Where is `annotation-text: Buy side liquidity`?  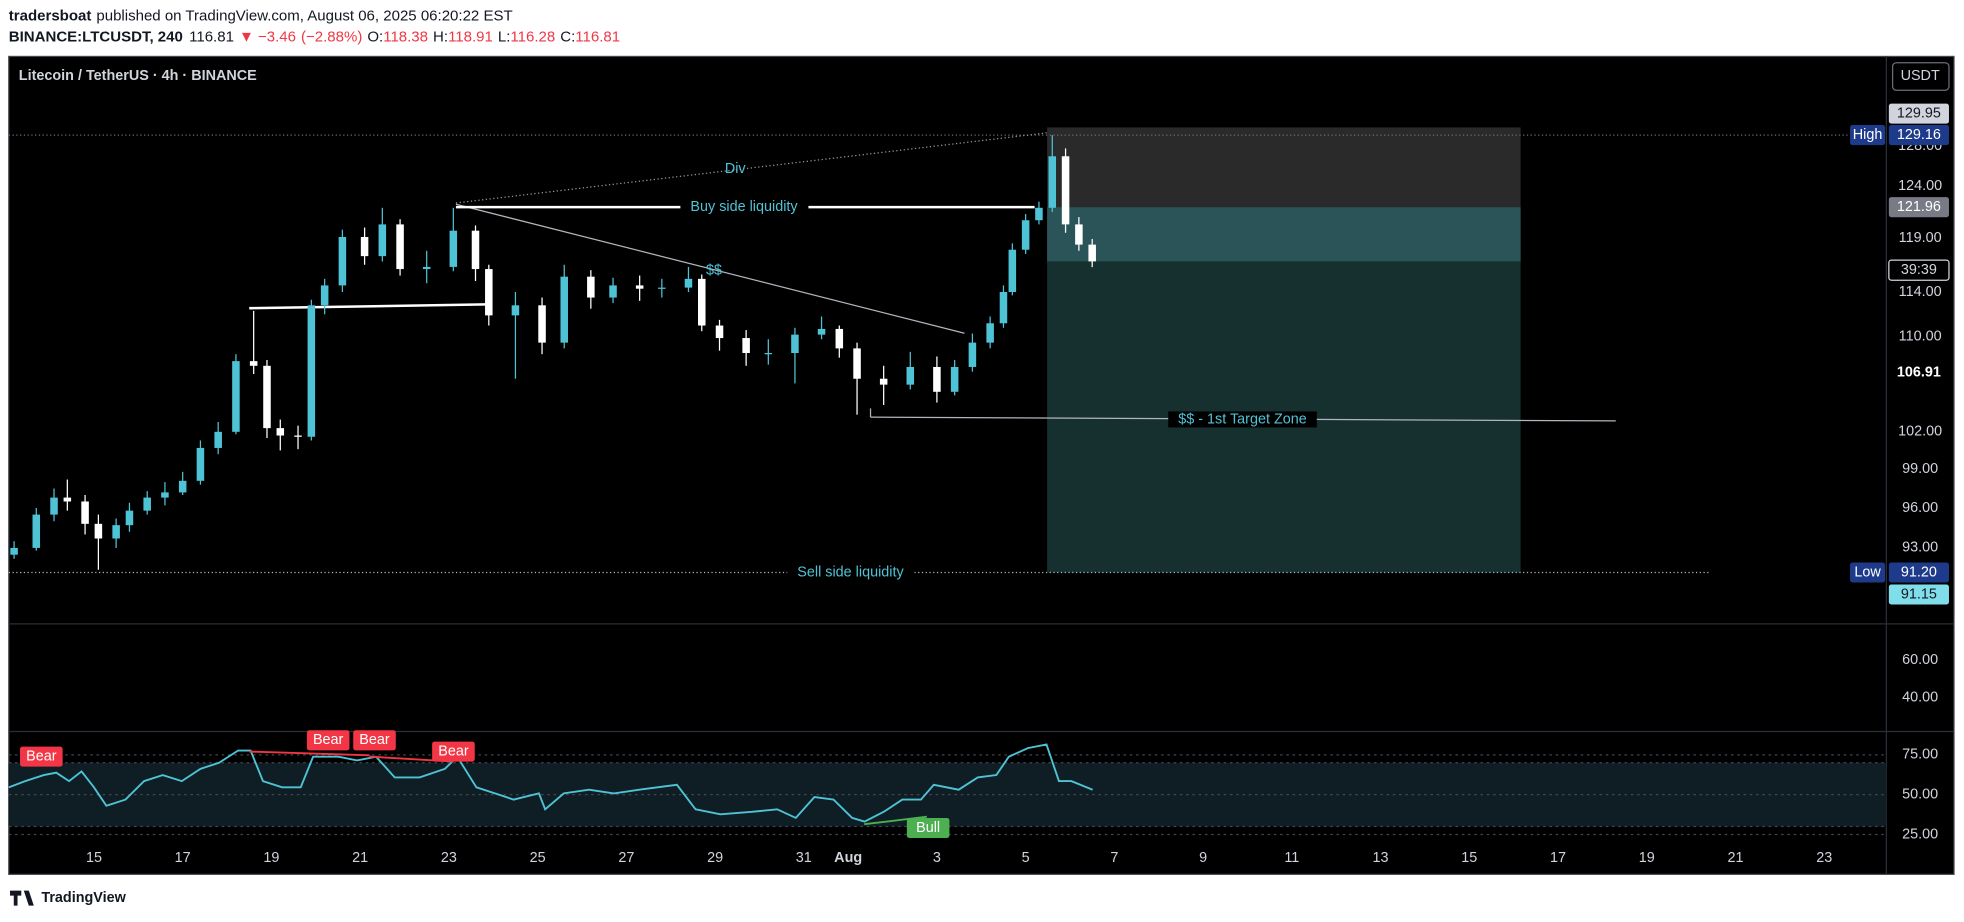 annotation-text: Buy side liquidity is located at coordinates (744, 207).